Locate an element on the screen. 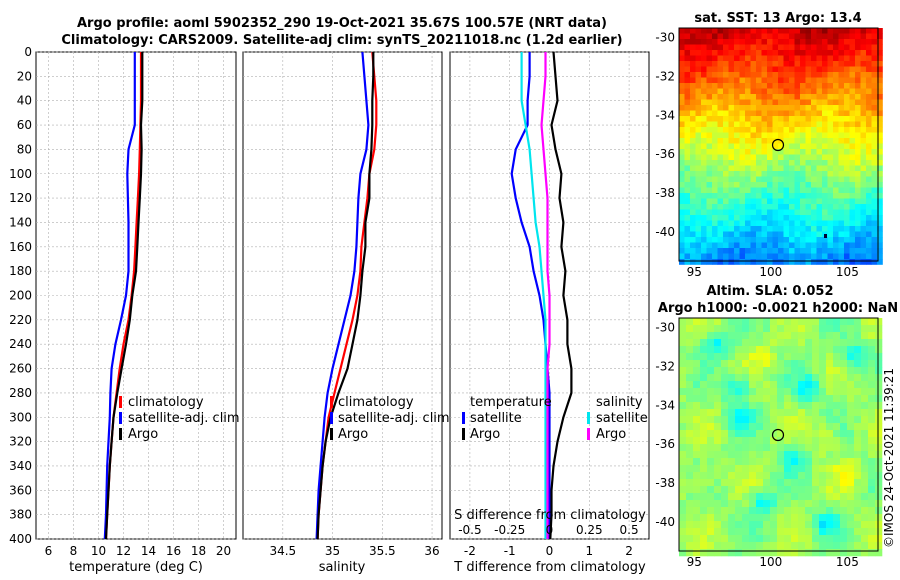 The height and width of the screenshot is (580, 900). x-tick-label: 8 is located at coordinates (74, 551).